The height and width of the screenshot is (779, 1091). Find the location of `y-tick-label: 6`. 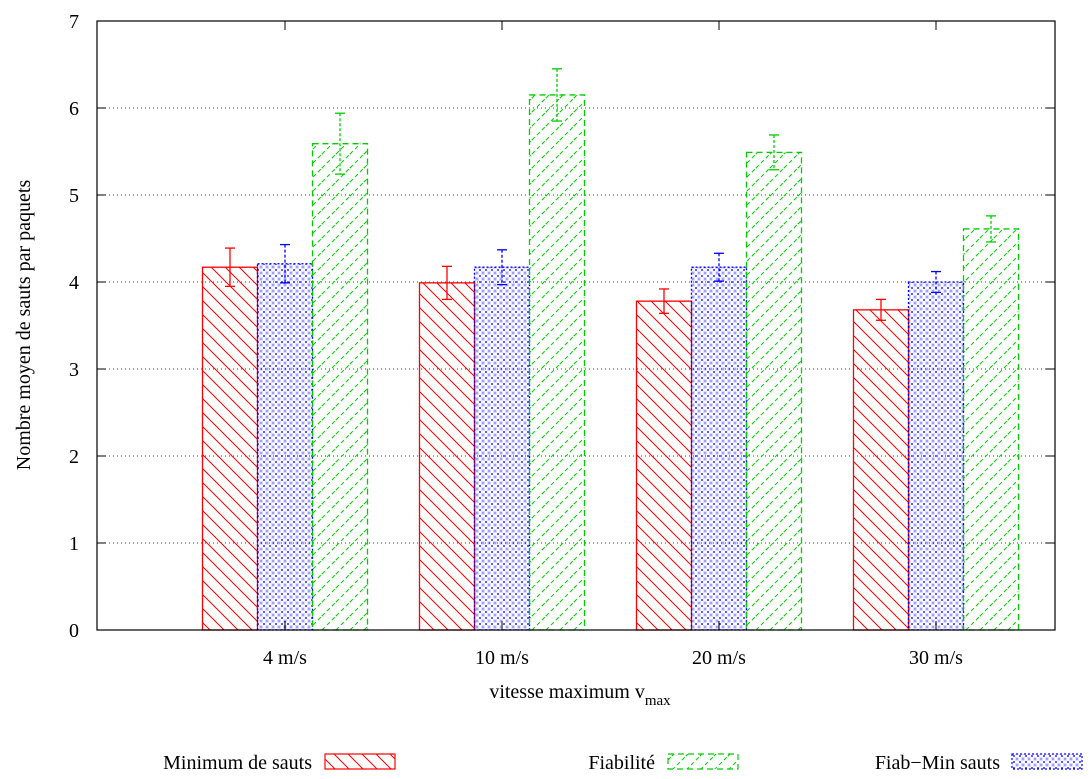

y-tick-label: 6 is located at coordinates (74, 109).